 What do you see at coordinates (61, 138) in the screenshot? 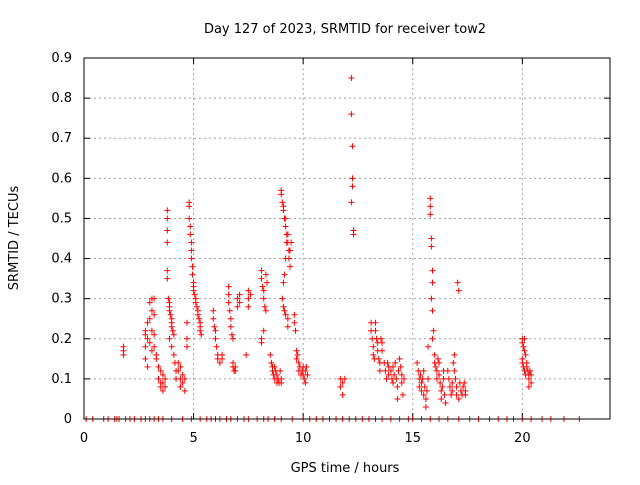
I see `y-tick-label: 0.7` at bounding box center [61, 138].